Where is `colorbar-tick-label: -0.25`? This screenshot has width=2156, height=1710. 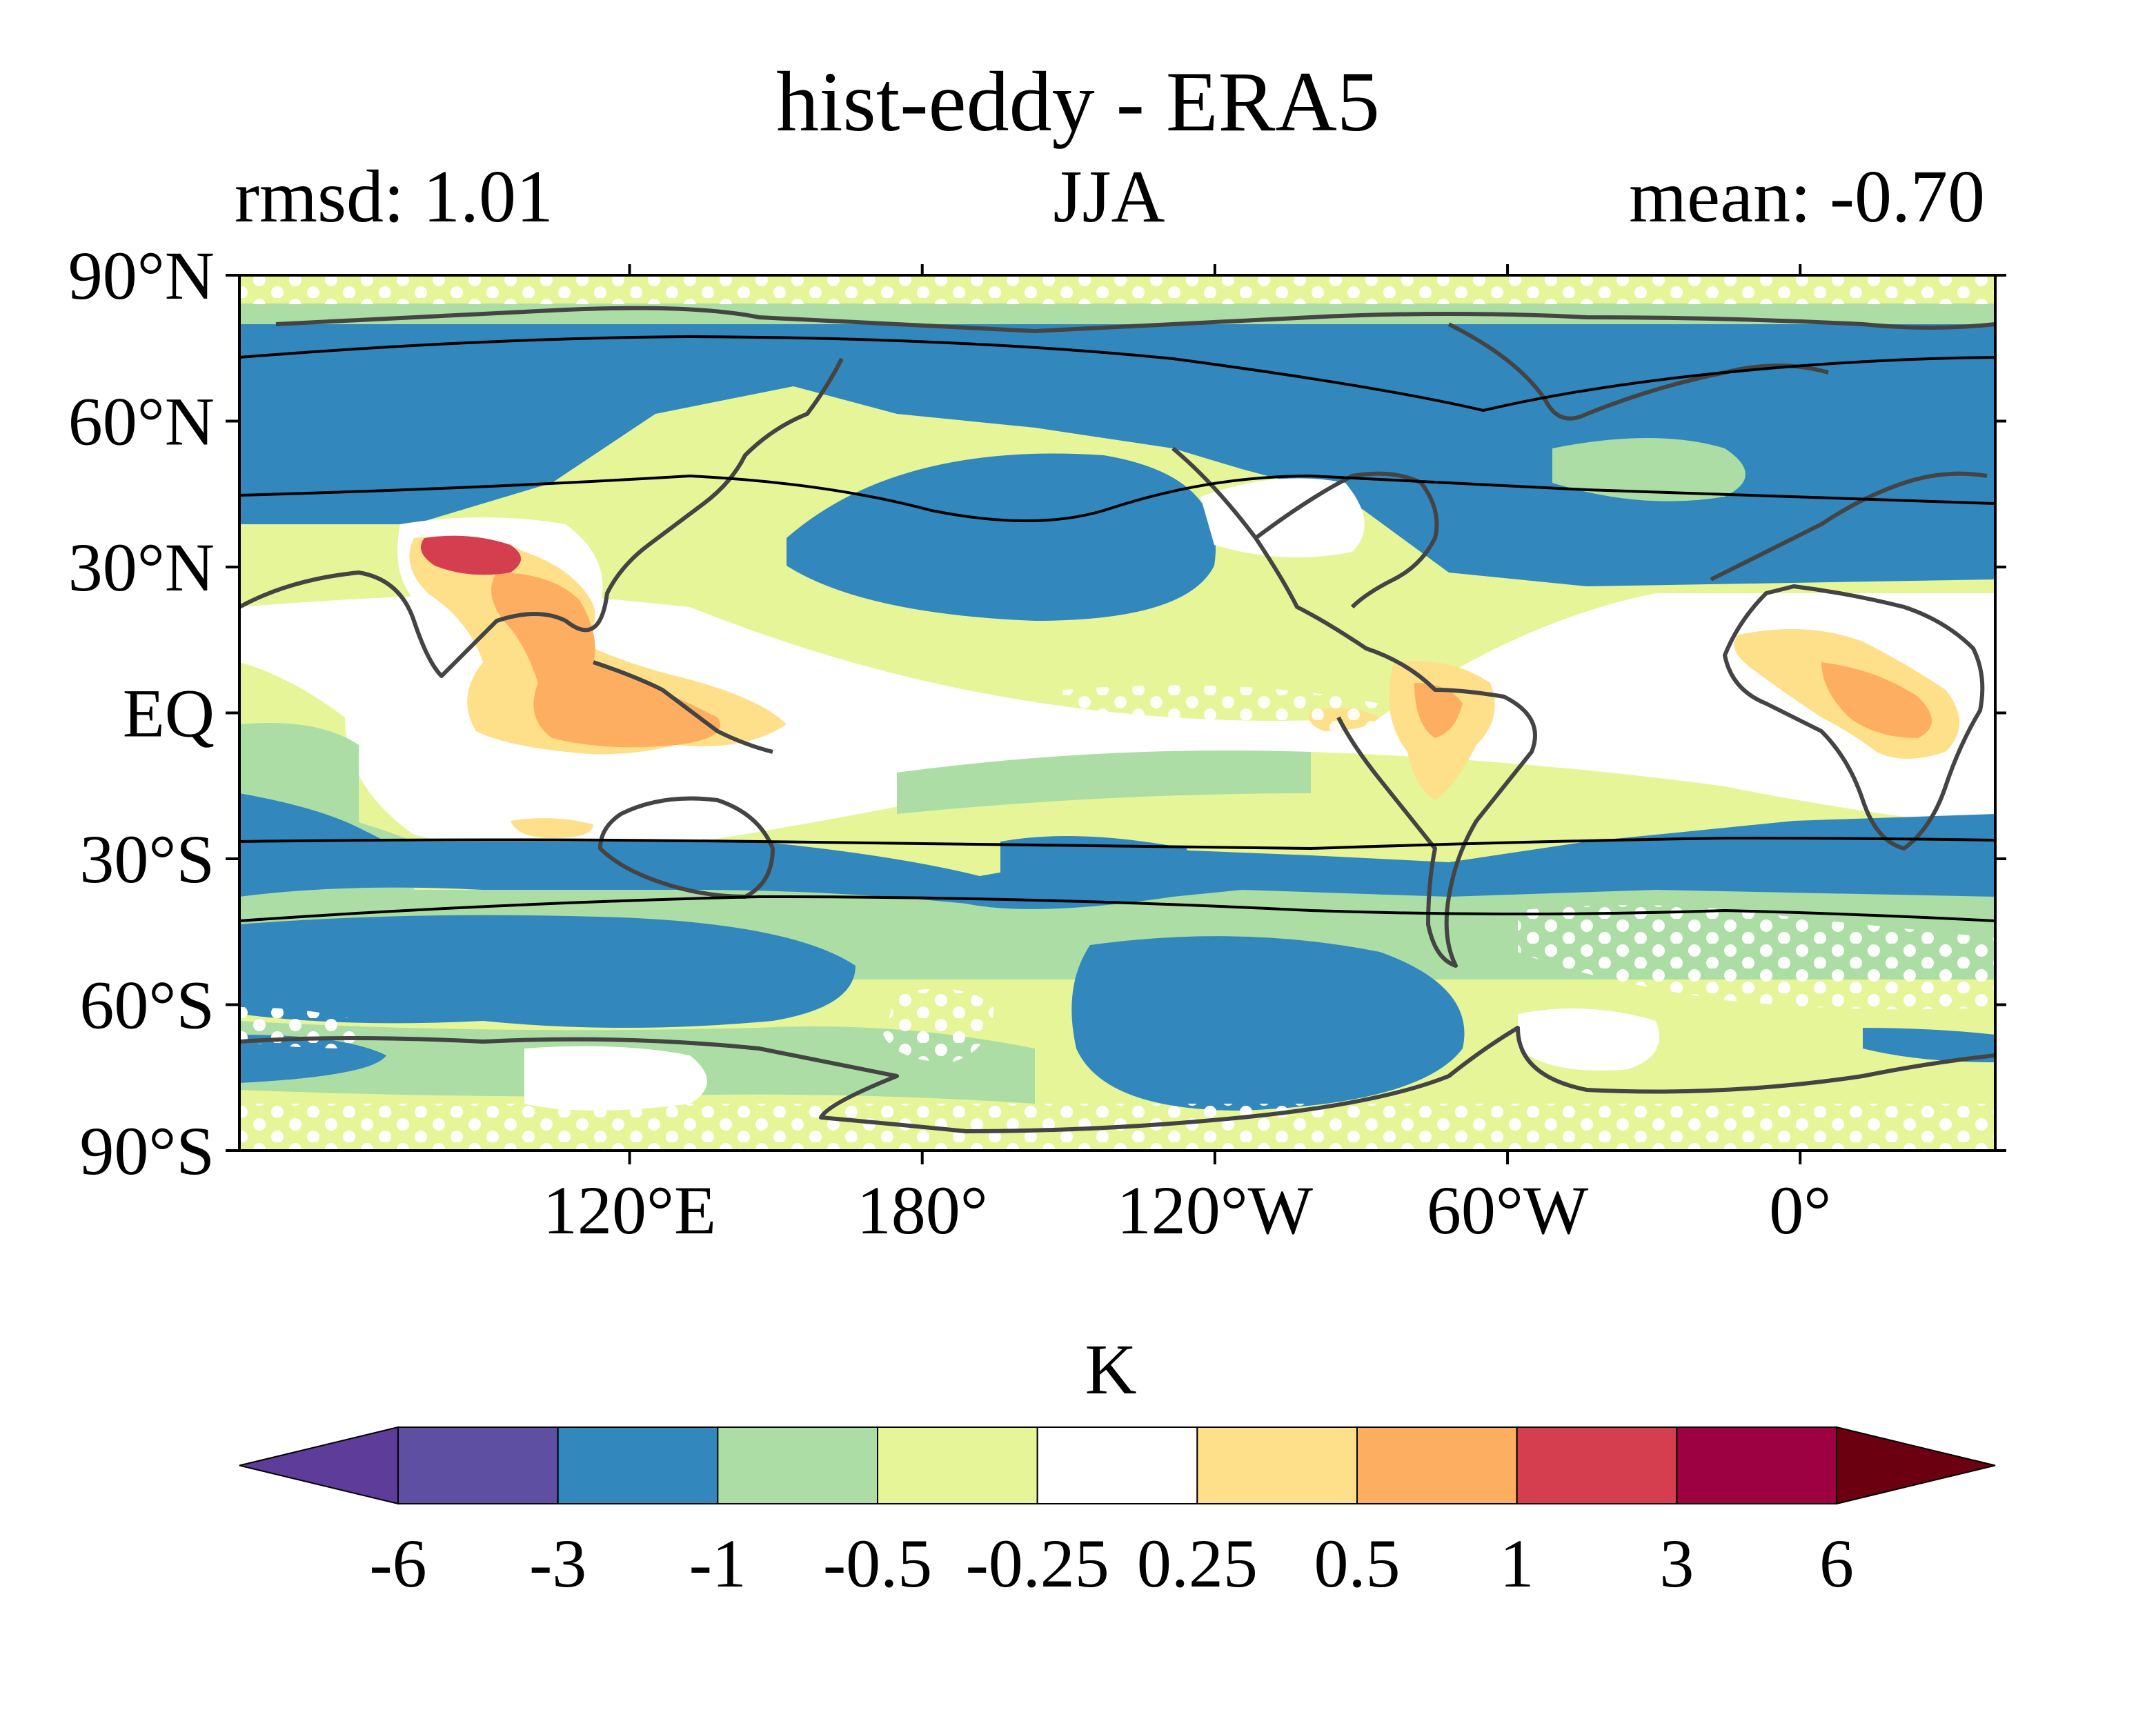 colorbar-tick-label: -0.25 is located at coordinates (1037, 1563).